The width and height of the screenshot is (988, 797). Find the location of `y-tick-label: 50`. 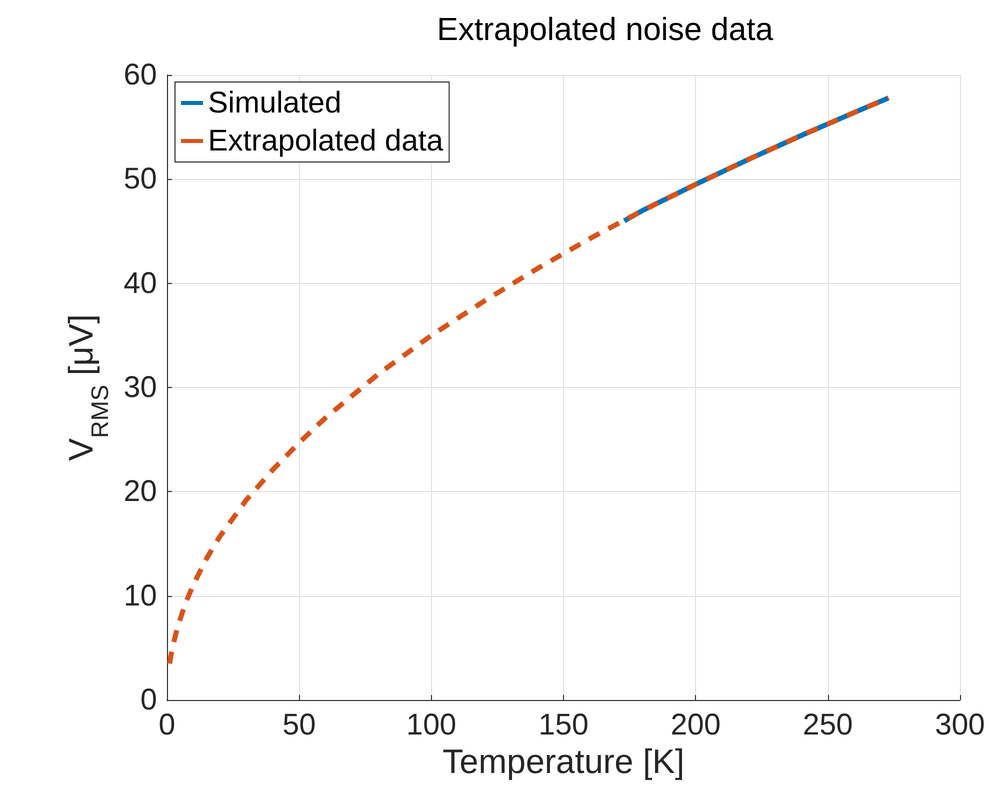

y-tick-label: 50 is located at coordinates (140, 179).